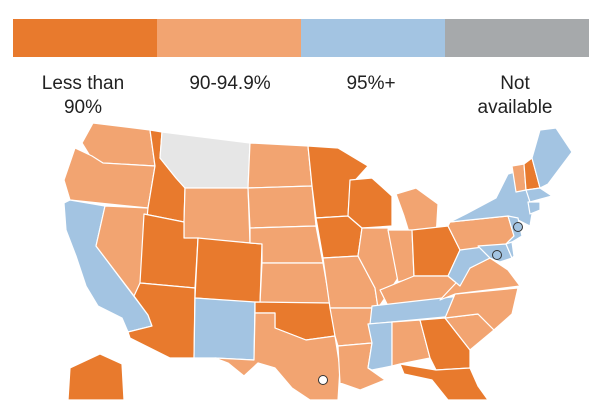 This screenshot has height=400, width=600. I want to click on state-north-carolina, so click(481, 309).